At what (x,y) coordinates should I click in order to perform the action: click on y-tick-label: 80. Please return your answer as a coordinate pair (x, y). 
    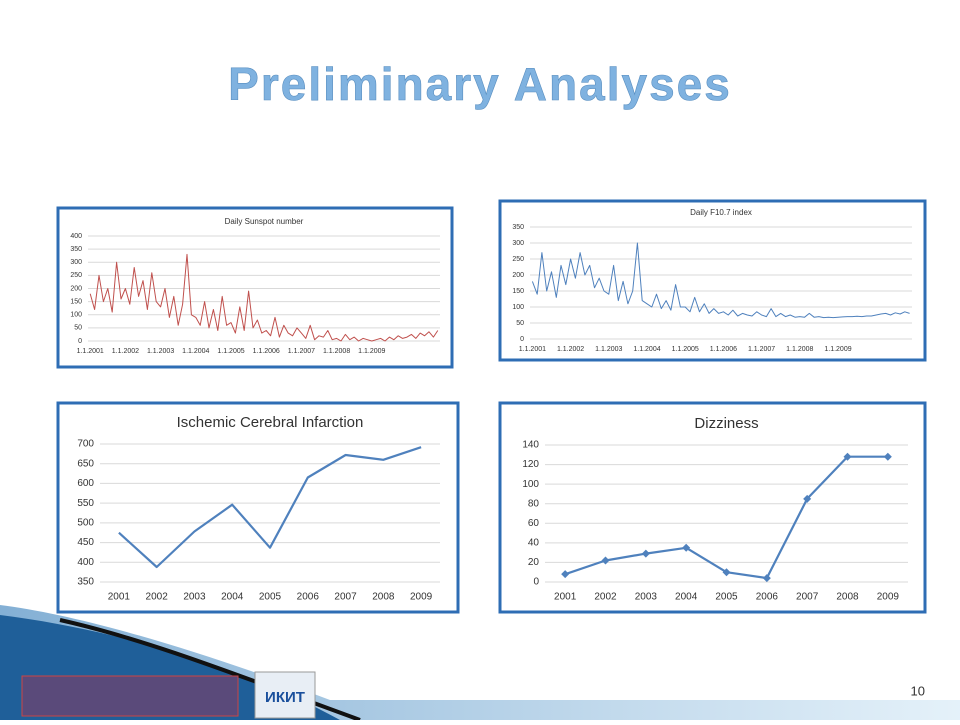
    Looking at the image, I should click on (534, 503).